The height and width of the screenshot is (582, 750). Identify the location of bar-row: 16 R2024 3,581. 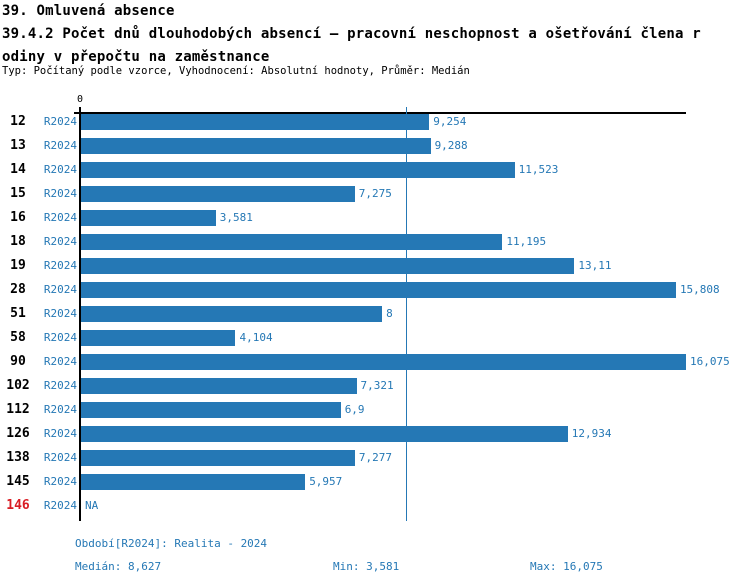
(375, 218).